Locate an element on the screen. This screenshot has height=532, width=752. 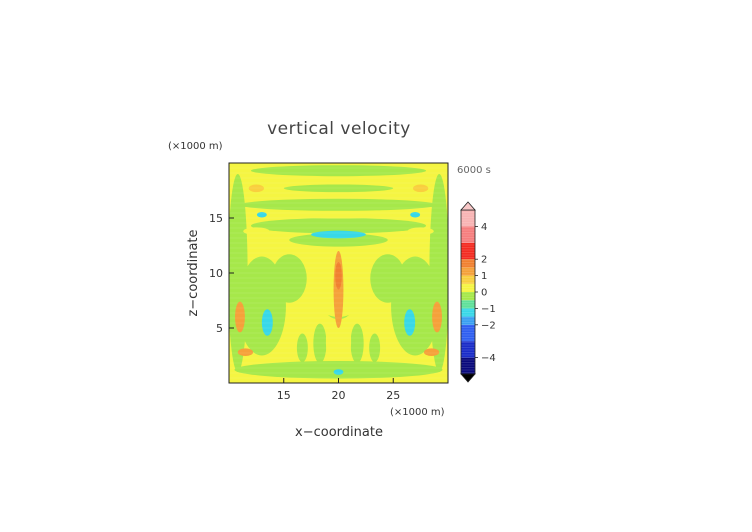
colorbar-tick-label: 4 is located at coordinates (484, 227).